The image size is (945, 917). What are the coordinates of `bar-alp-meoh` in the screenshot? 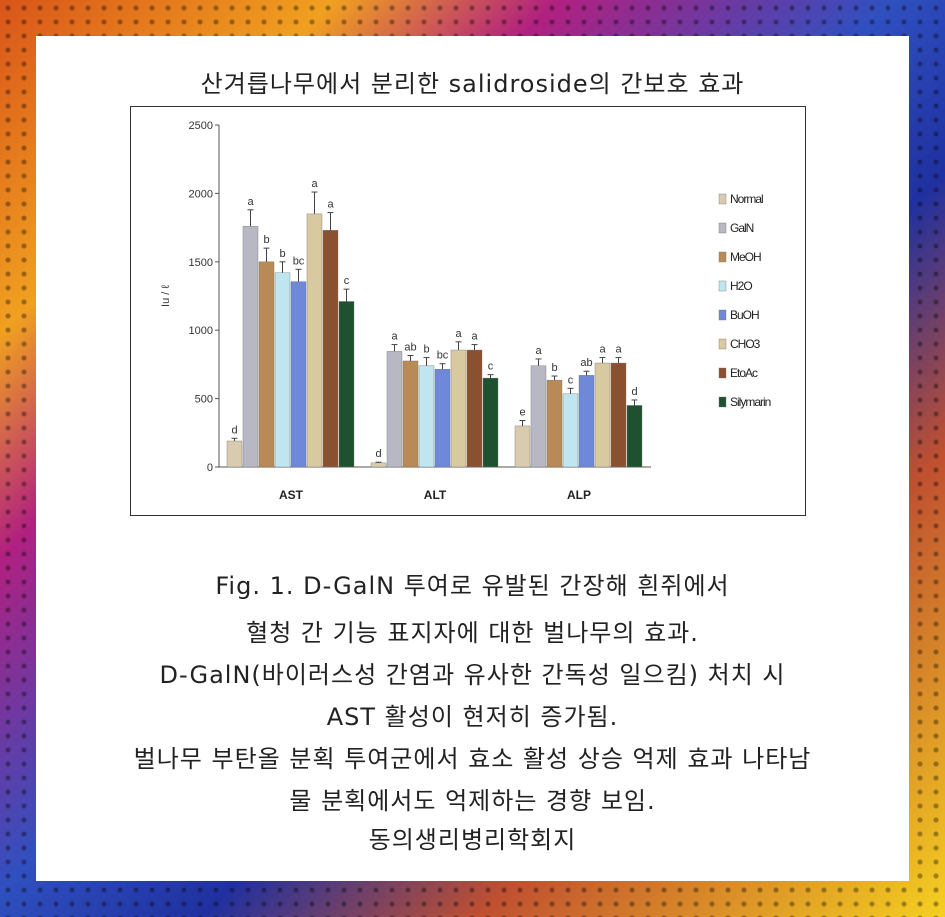 It's located at (554, 423).